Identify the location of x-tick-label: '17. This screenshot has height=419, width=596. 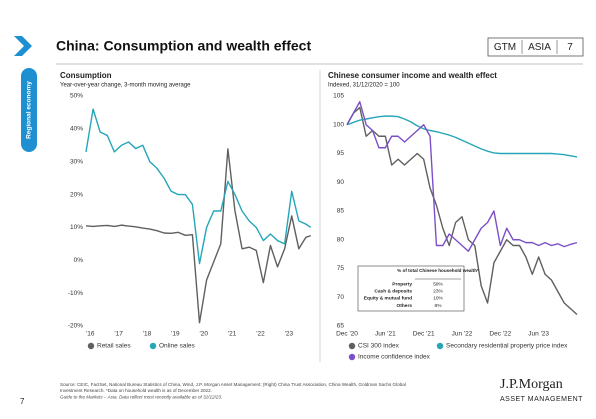
(118, 334).